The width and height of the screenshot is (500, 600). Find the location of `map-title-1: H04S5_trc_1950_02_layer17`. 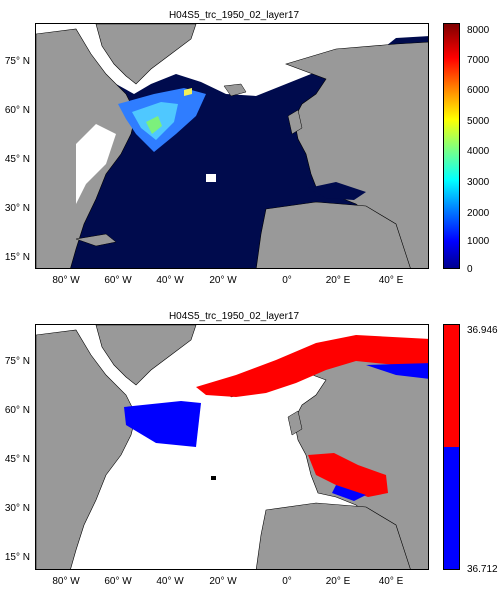

map-title-1: H04S5_trc_1950_02_layer17 is located at coordinates (234, 15).